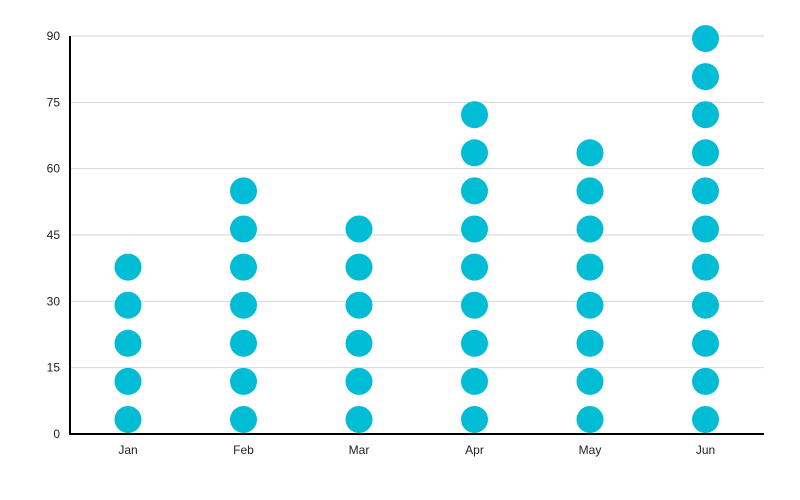 This screenshot has height=500, width=800. I want to click on x-tick-label: Jan, so click(127, 450).